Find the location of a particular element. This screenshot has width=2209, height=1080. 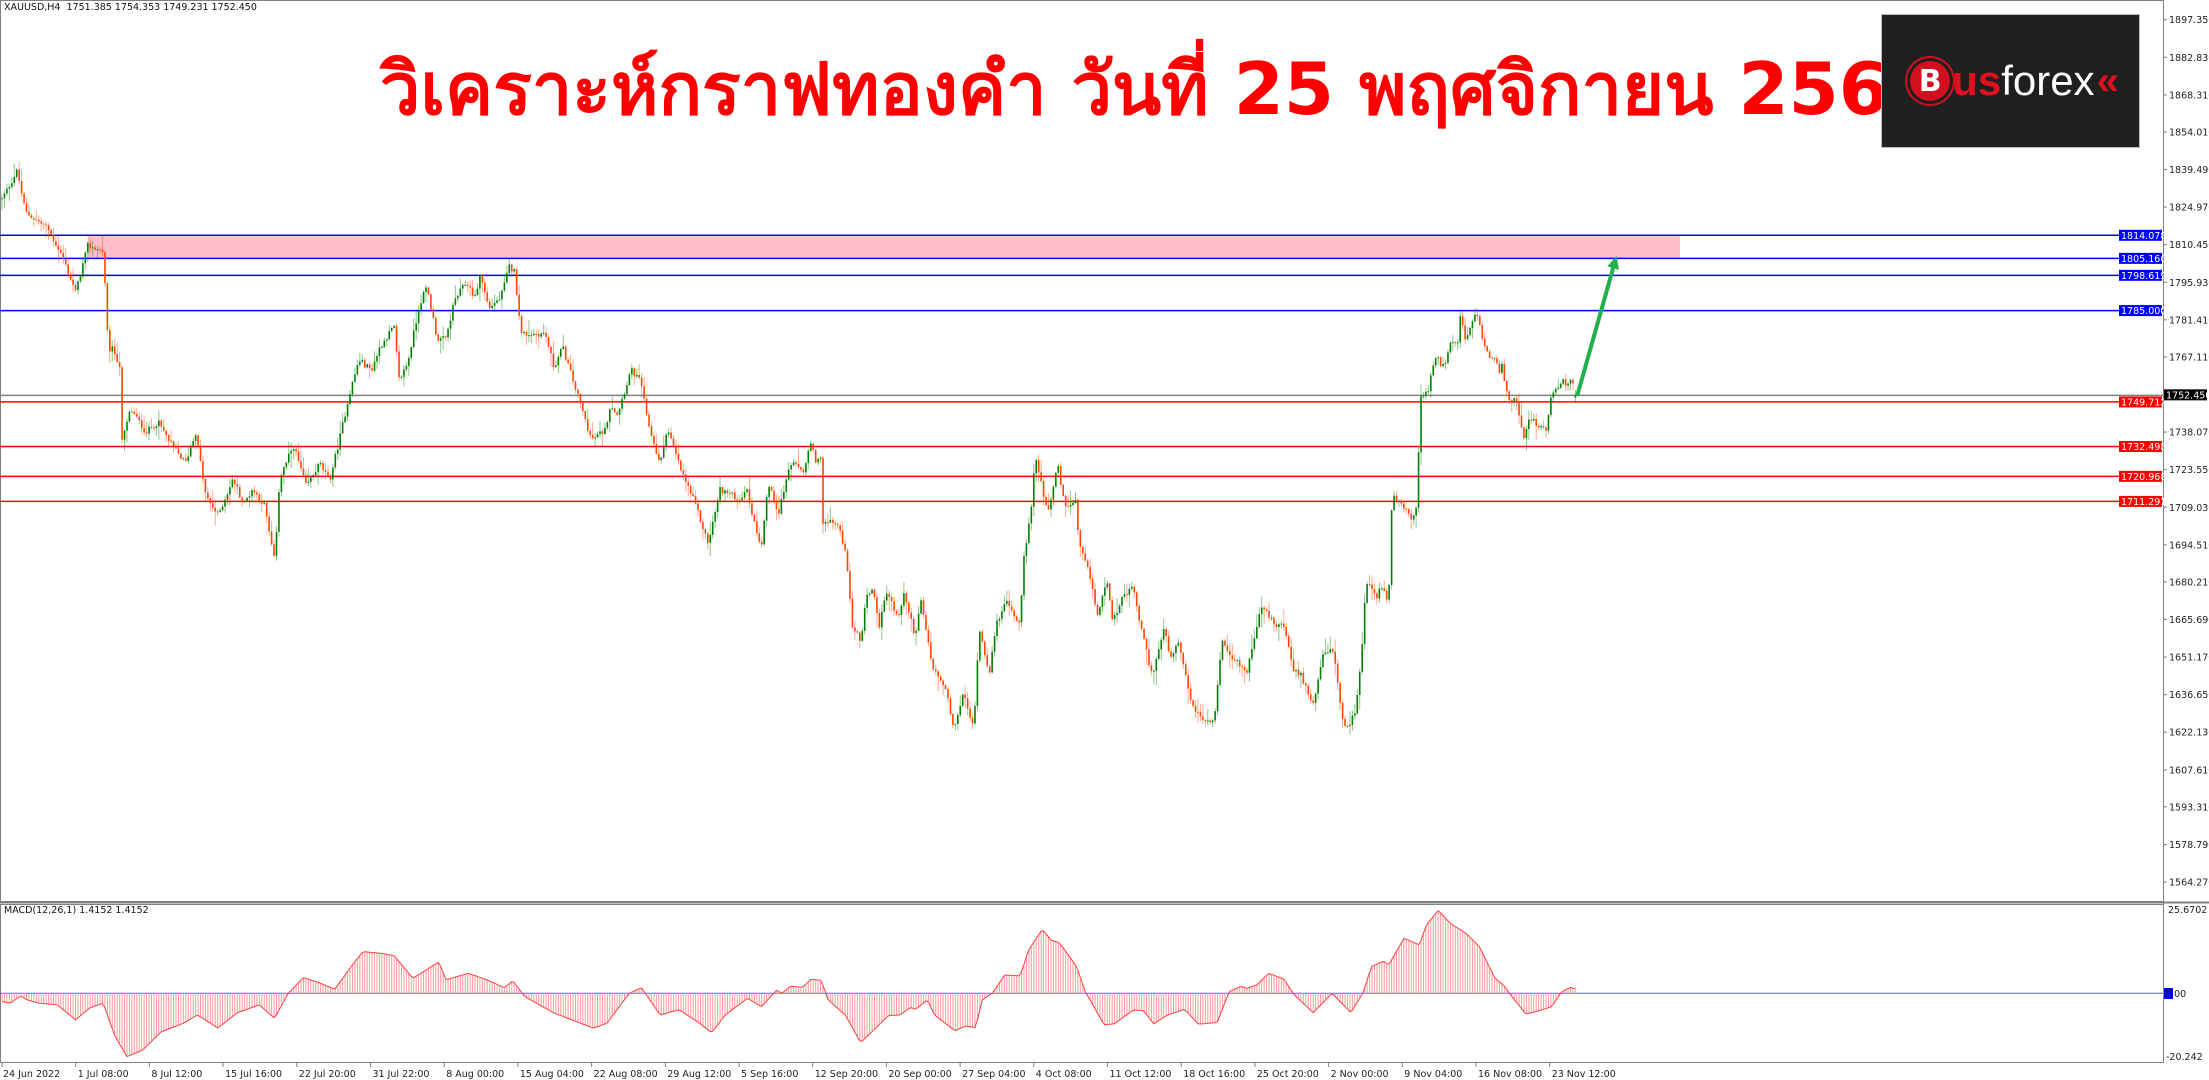

trend-arrow-shaft is located at coordinates (1596, 329).